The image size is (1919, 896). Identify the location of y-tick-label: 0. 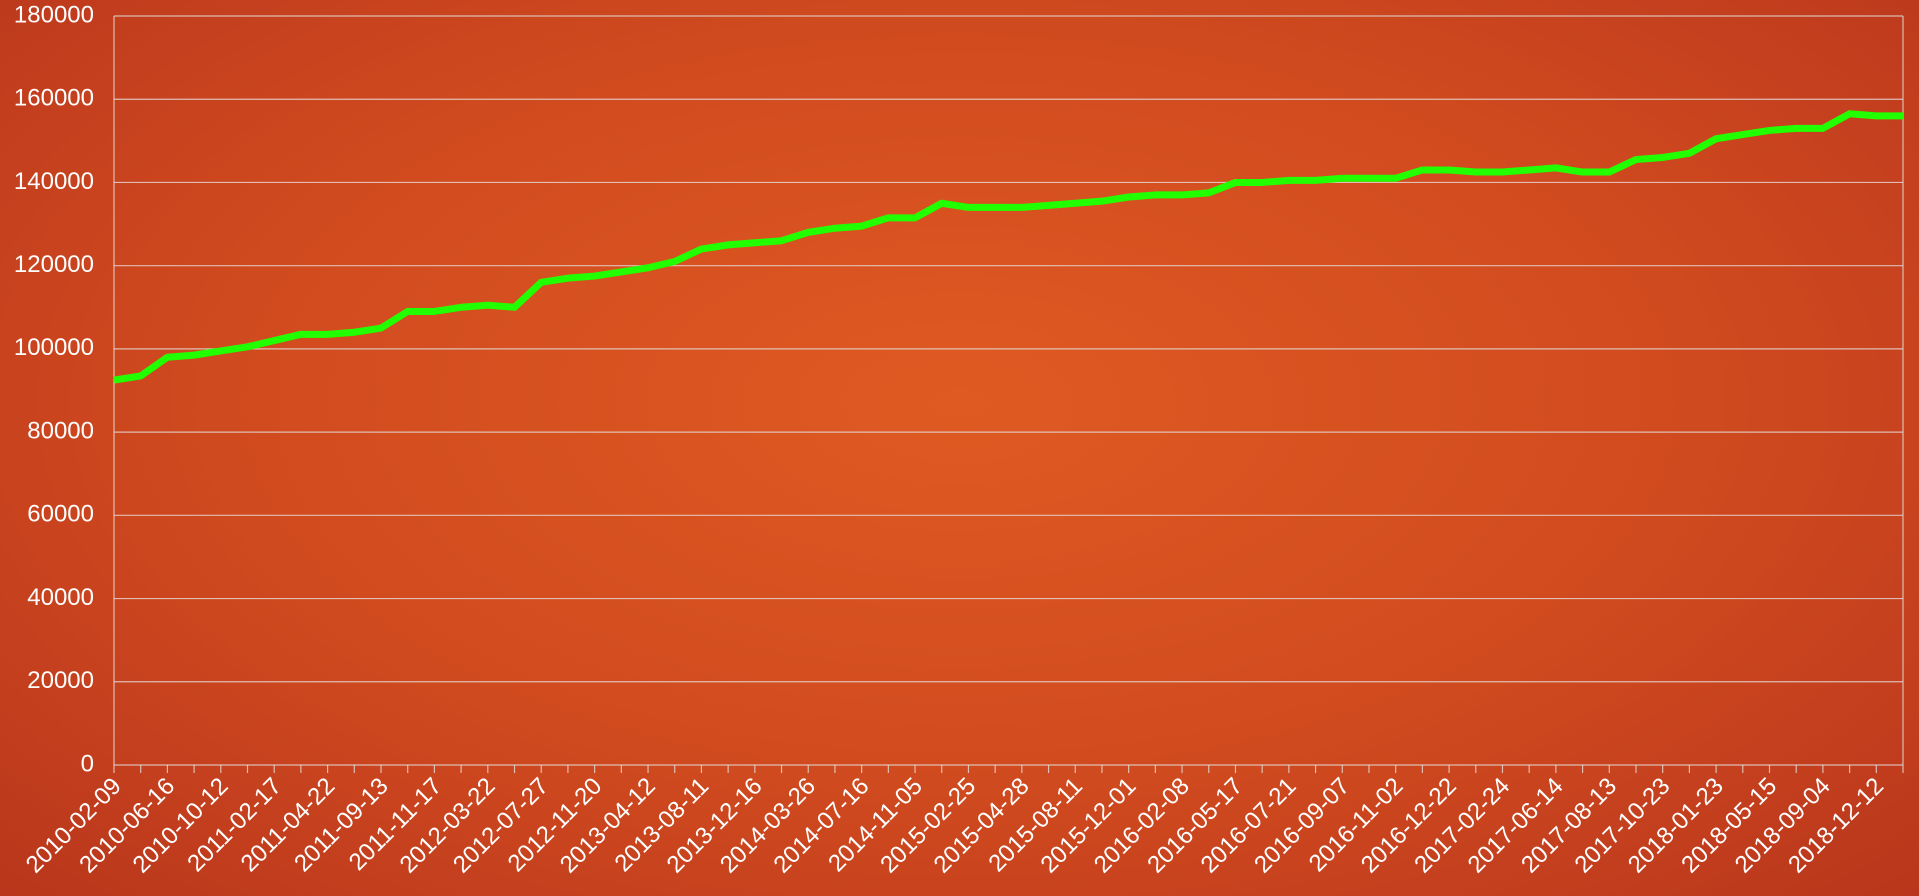
(87, 763).